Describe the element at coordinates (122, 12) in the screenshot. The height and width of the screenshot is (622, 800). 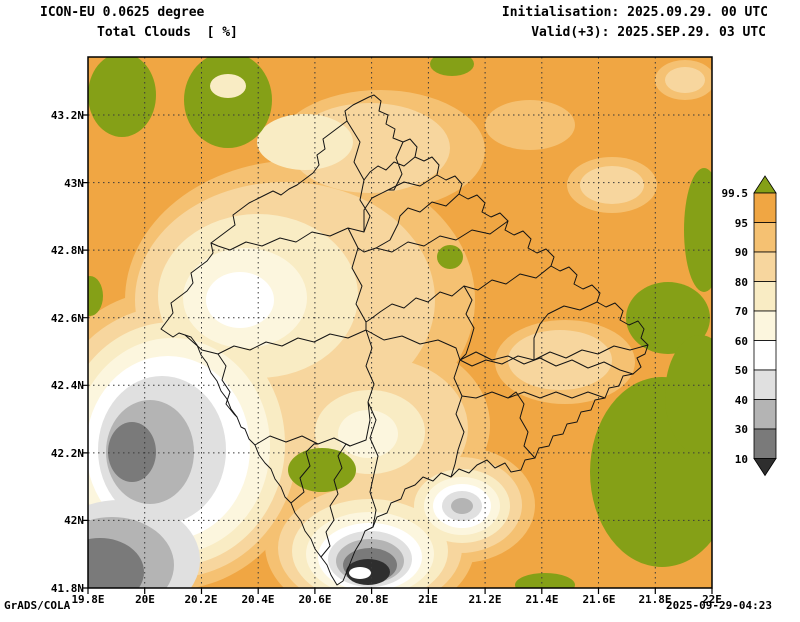
I see `model-title: ICON-EU 0.0625 degree` at that location.